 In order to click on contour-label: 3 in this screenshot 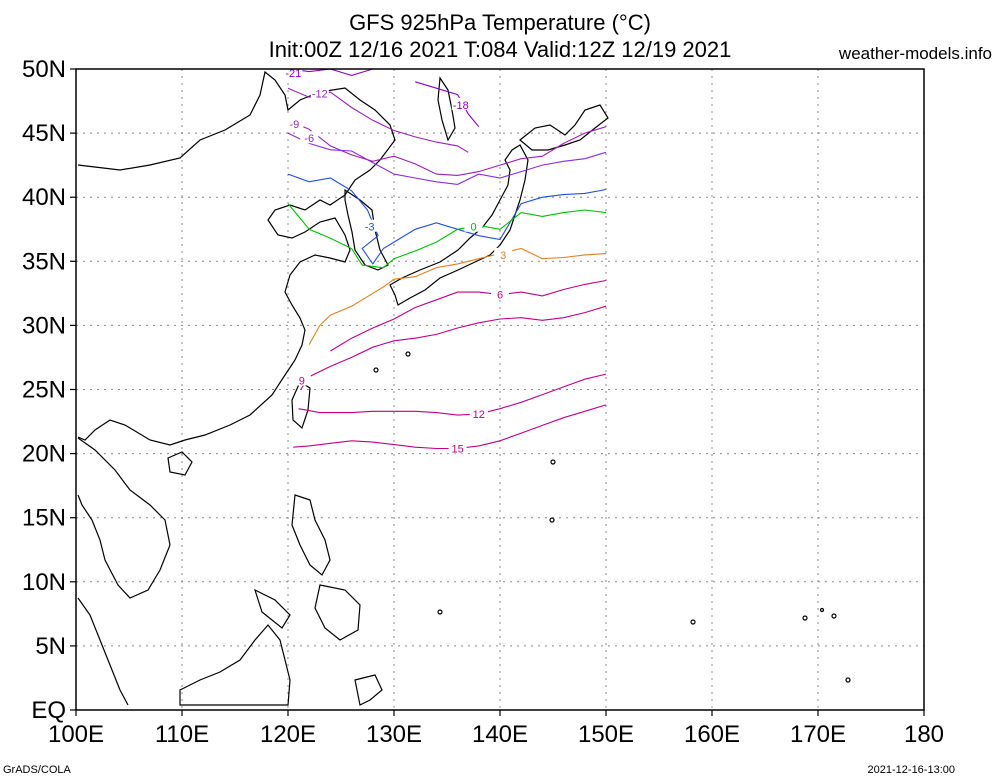, I will do `click(503, 256)`.